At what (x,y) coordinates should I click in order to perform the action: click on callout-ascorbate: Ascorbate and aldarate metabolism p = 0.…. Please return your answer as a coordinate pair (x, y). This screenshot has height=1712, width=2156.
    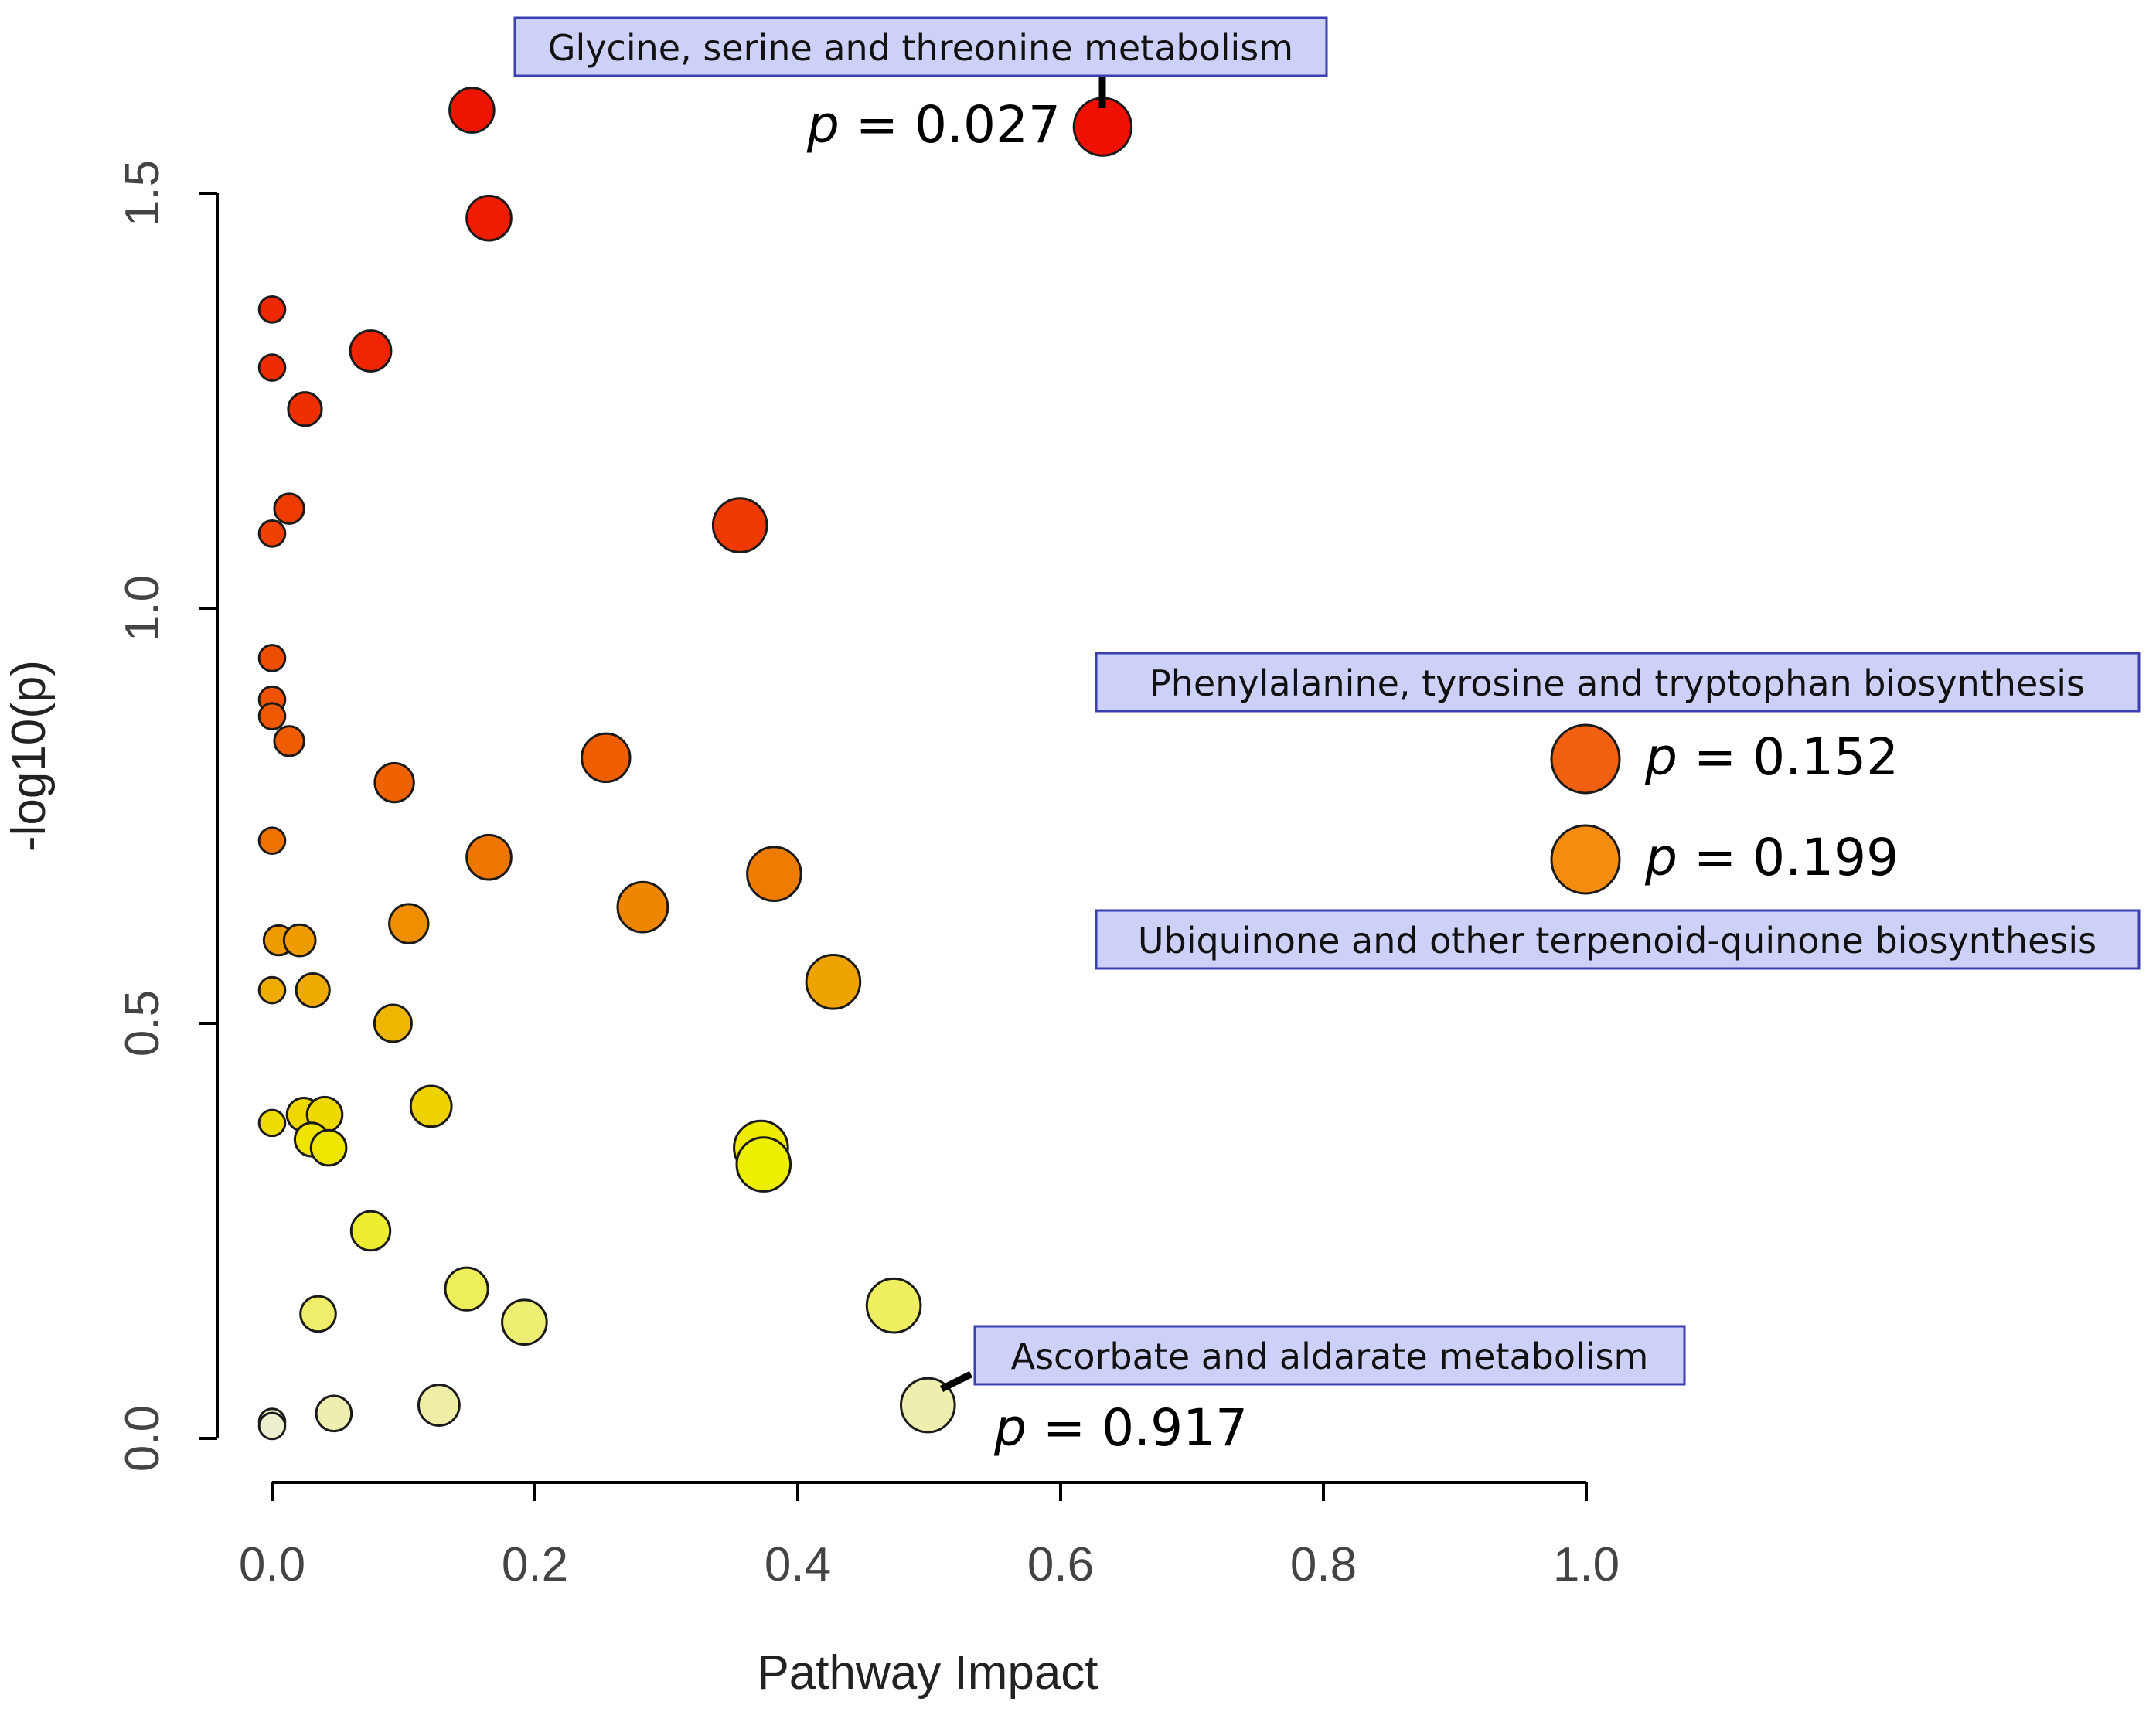
    Looking at the image, I should click on (1312, 1391).